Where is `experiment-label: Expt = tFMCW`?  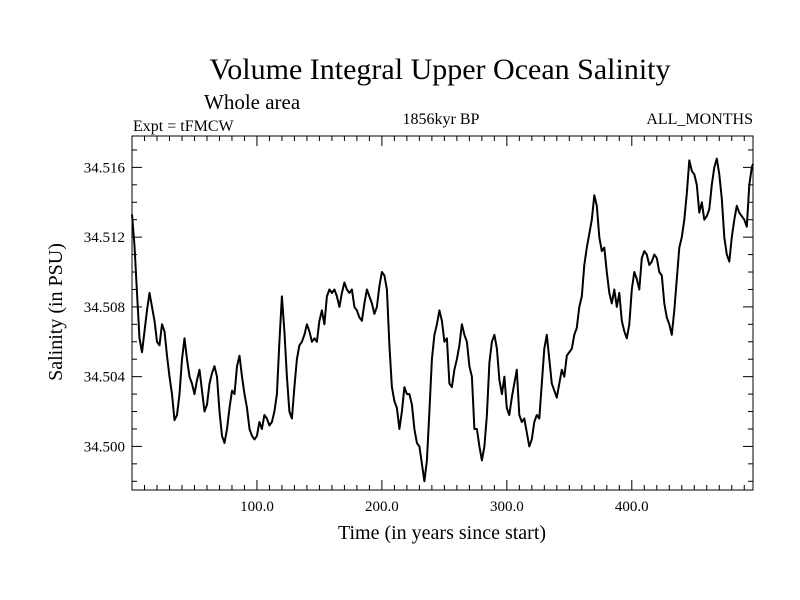
experiment-label: Expt = tFMCW is located at coordinates (183, 126).